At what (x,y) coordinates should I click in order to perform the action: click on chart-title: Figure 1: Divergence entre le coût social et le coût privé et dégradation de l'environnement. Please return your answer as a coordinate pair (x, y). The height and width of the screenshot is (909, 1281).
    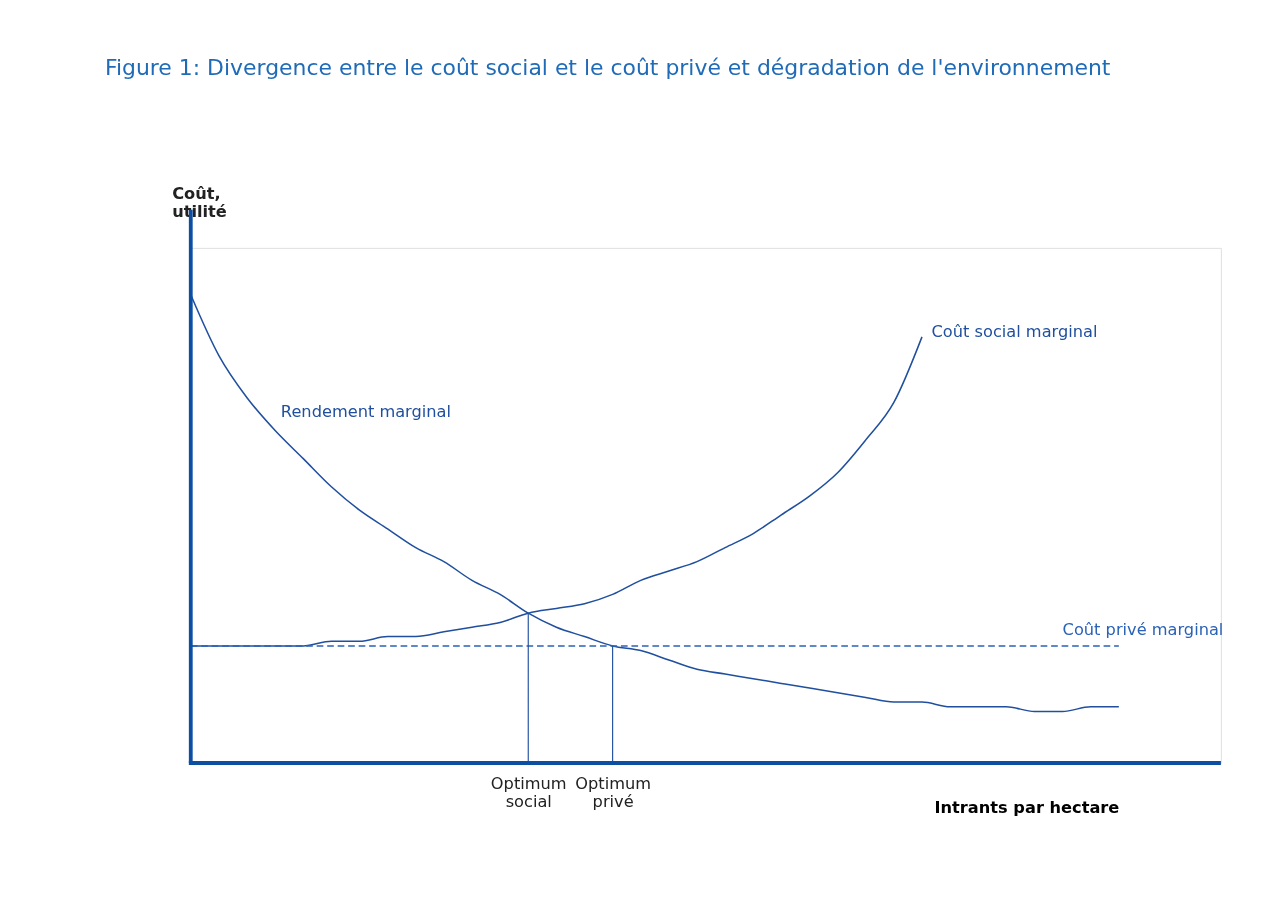
    Looking at the image, I should click on (607, 68).